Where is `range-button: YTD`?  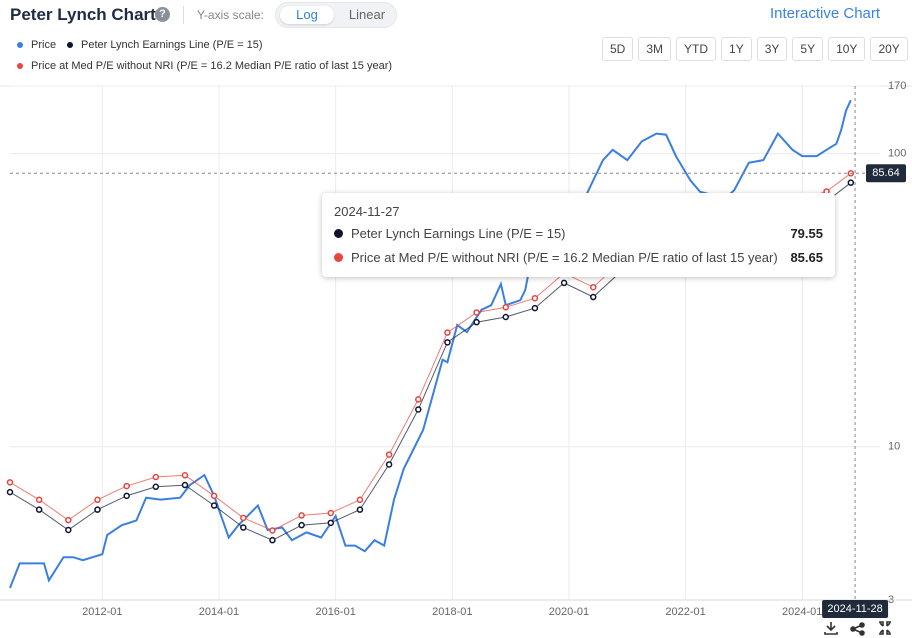
range-button: YTD is located at coordinates (696, 49).